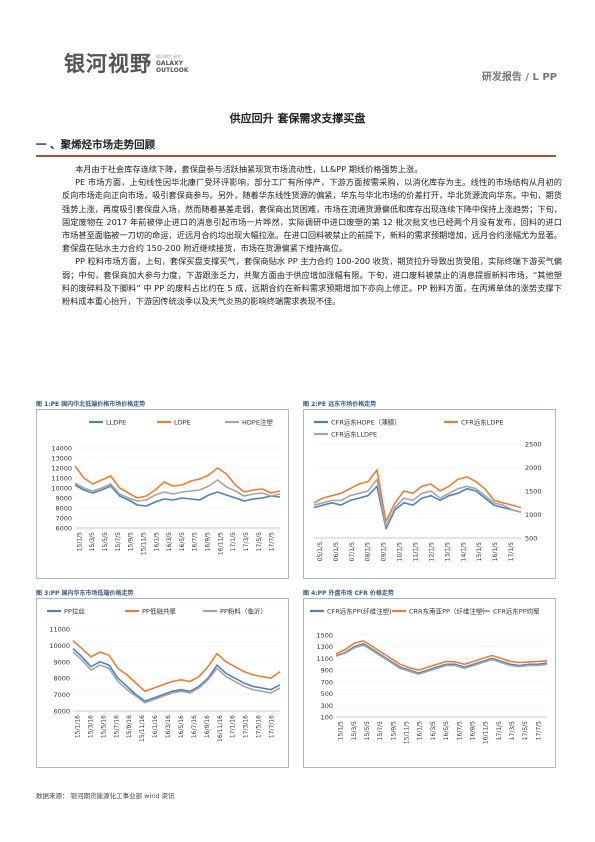 This screenshot has height=842, width=595. I want to click on chart-caption-2: 图 2:PE 远东市场价格走势, so click(340, 404).